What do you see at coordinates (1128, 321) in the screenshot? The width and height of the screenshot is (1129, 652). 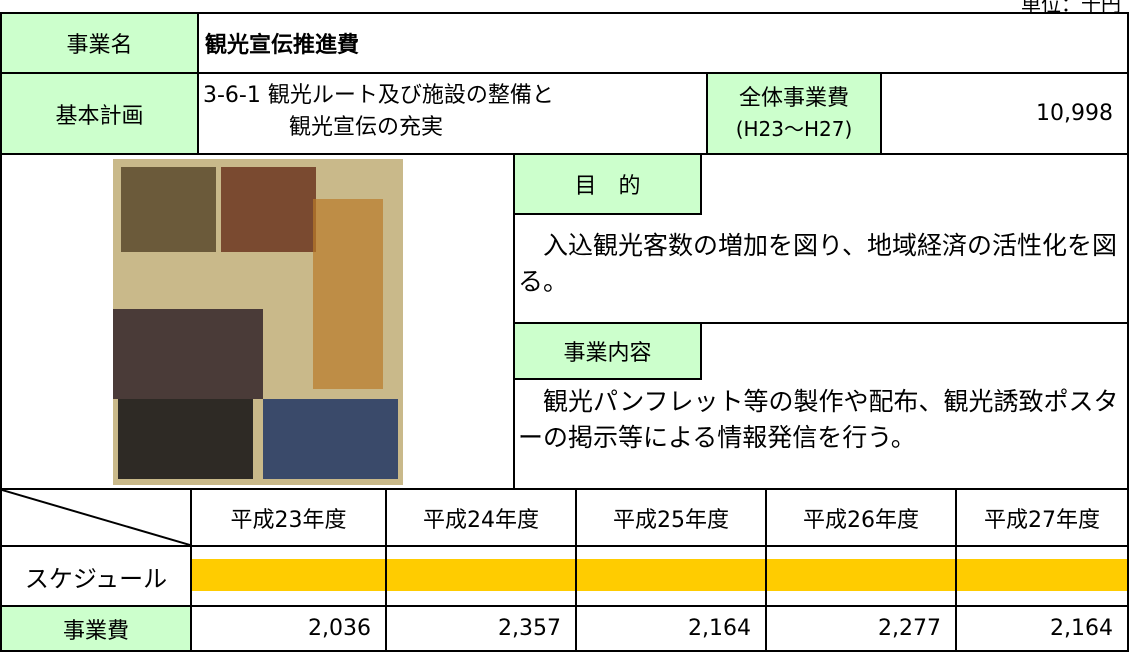 I see `border` at bounding box center [1128, 321].